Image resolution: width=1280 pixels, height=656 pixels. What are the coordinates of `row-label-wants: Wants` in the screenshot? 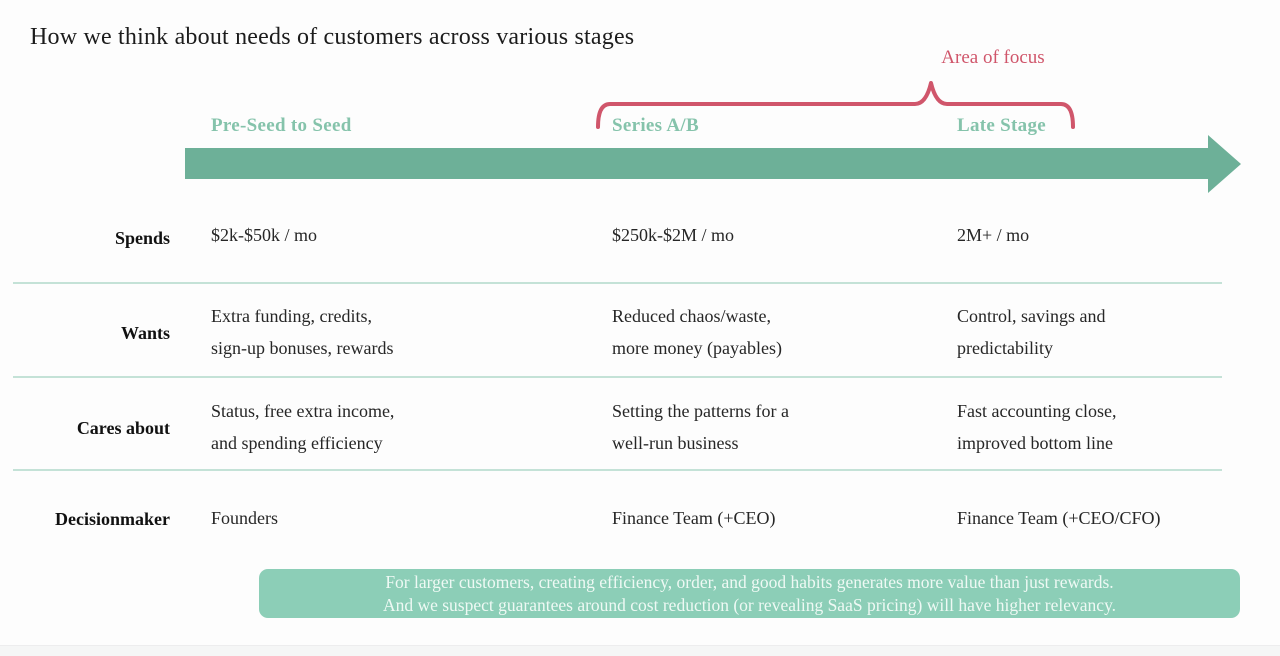 It's located at (145, 333).